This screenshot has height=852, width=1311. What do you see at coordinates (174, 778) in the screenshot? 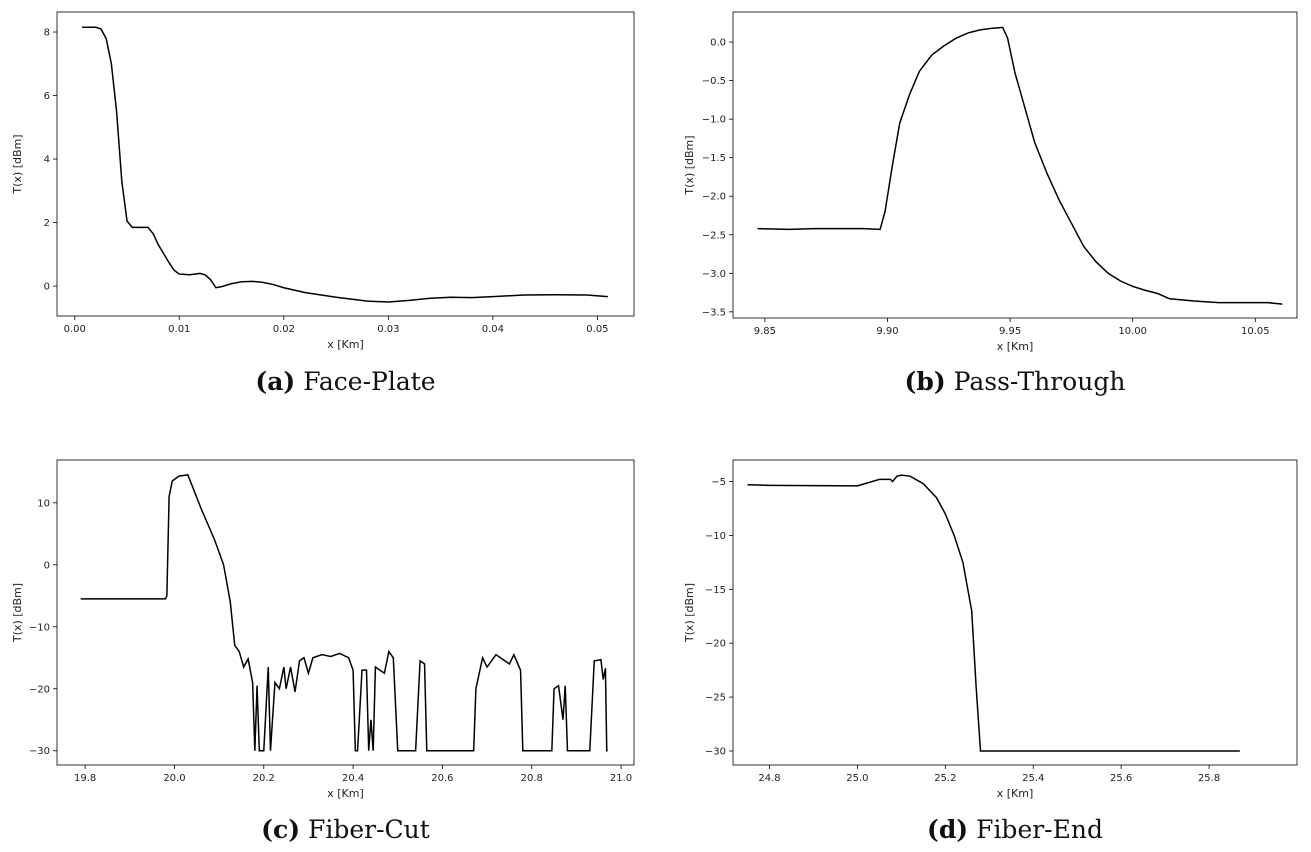
I see `x-tick-label: 20.0` at bounding box center [174, 778].